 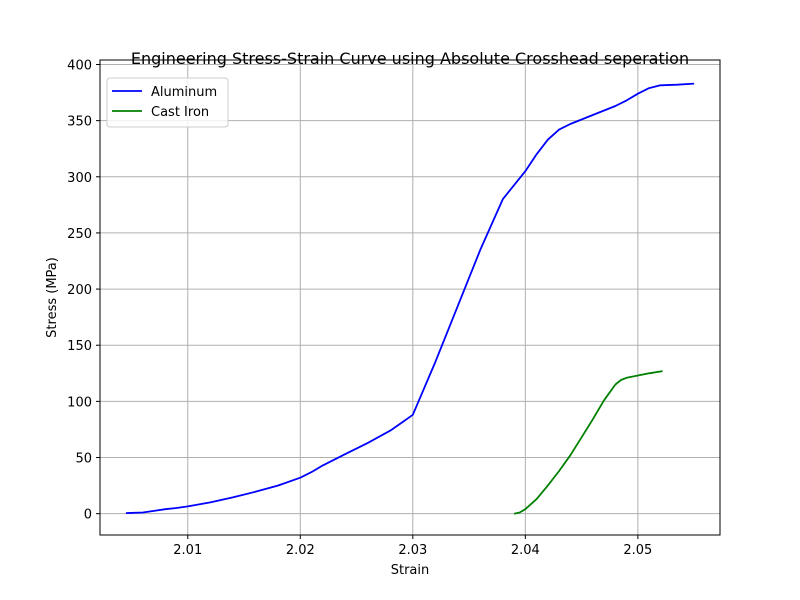 I want to click on series-line-cast-iron, so click(x=588, y=442).